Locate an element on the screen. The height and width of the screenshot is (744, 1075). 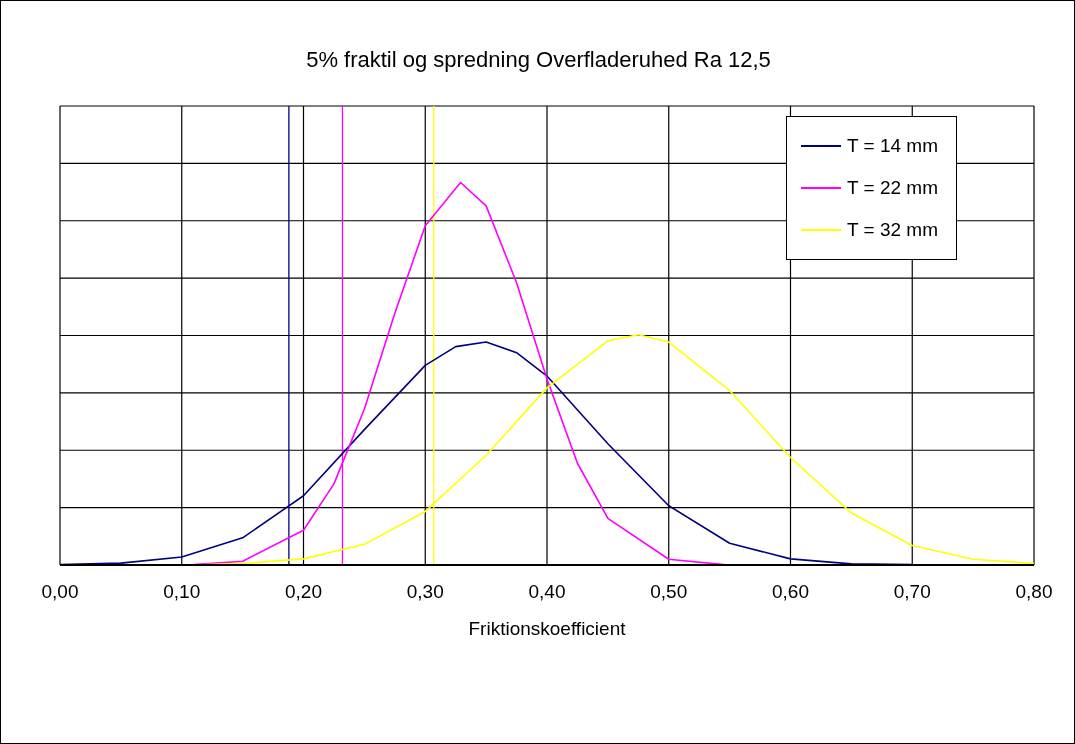
x-tick-label: 0,70 is located at coordinates (912, 592).